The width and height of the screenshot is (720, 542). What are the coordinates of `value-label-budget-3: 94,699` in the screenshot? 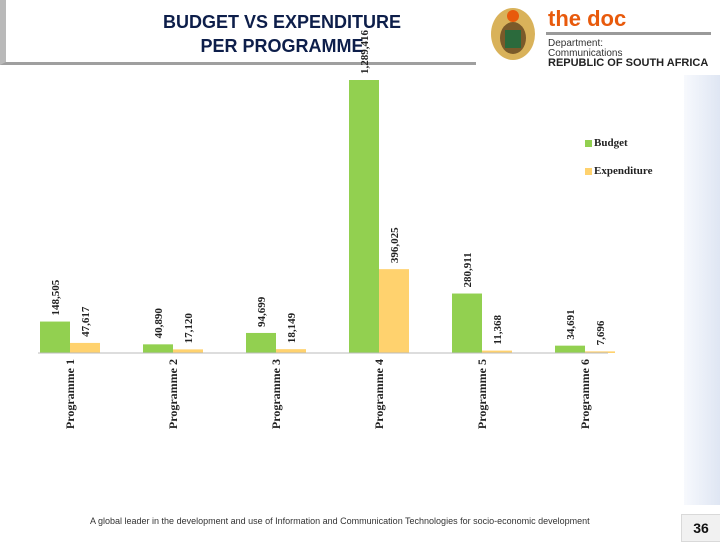 It's located at (262, 311).